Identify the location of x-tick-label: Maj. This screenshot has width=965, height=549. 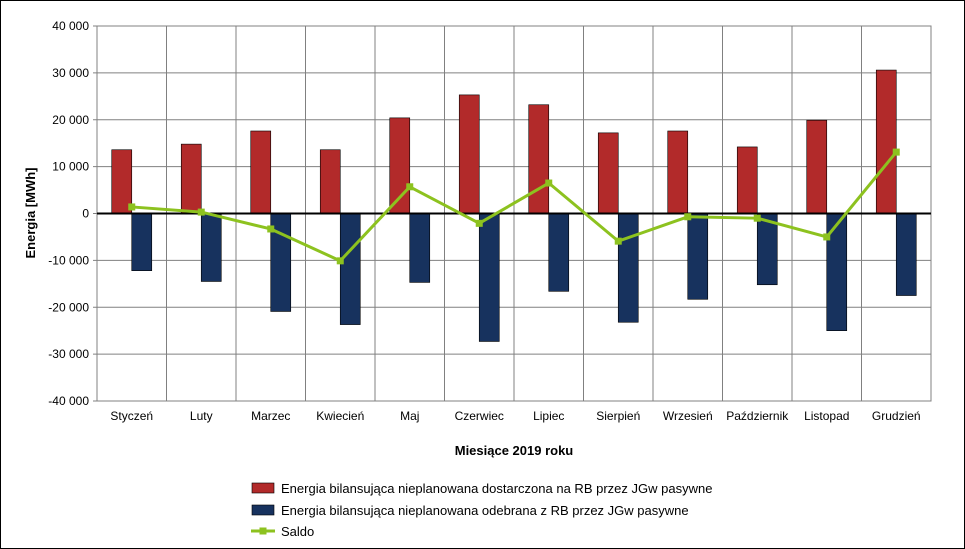
(409, 416).